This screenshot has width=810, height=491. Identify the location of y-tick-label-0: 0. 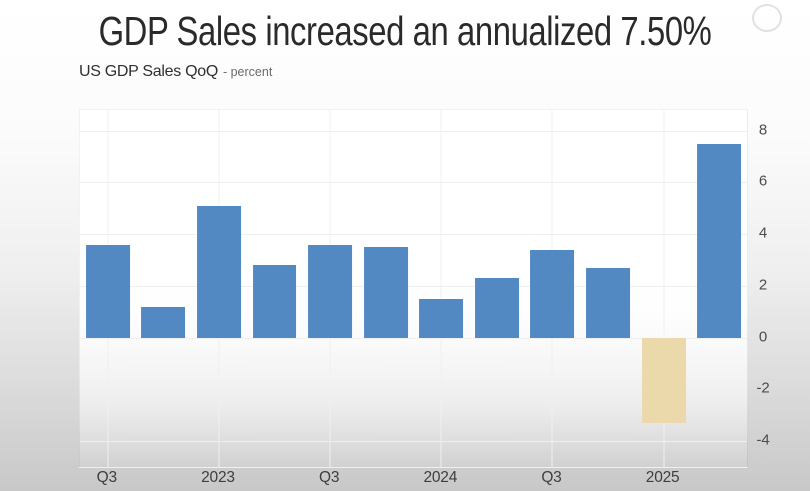
(763, 337).